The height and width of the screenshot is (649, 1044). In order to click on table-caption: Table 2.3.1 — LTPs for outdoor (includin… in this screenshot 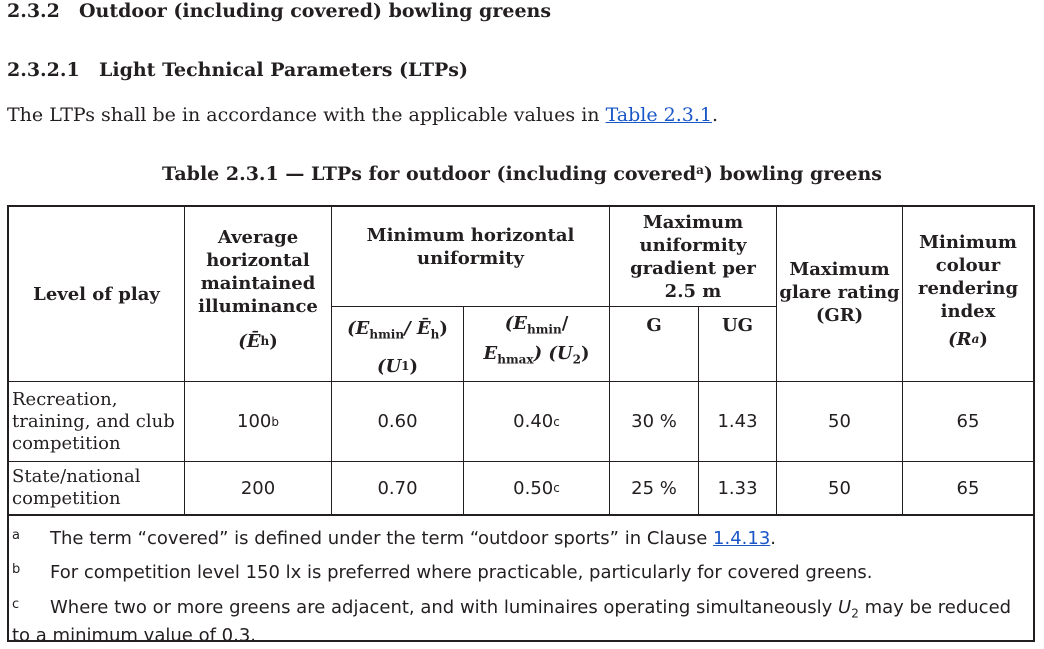, I will do `click(522, 174)`.